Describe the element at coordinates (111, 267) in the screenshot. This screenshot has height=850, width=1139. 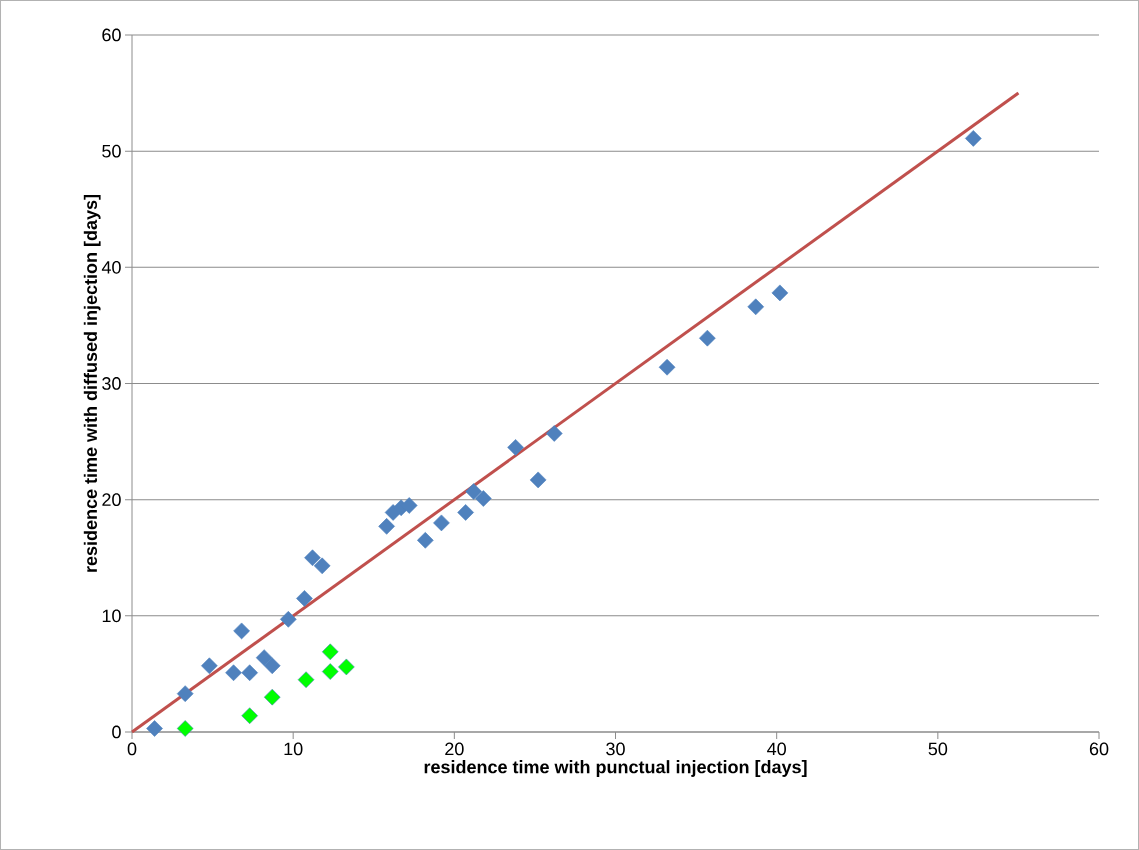
I see `y-tick-label: 40` at that location.